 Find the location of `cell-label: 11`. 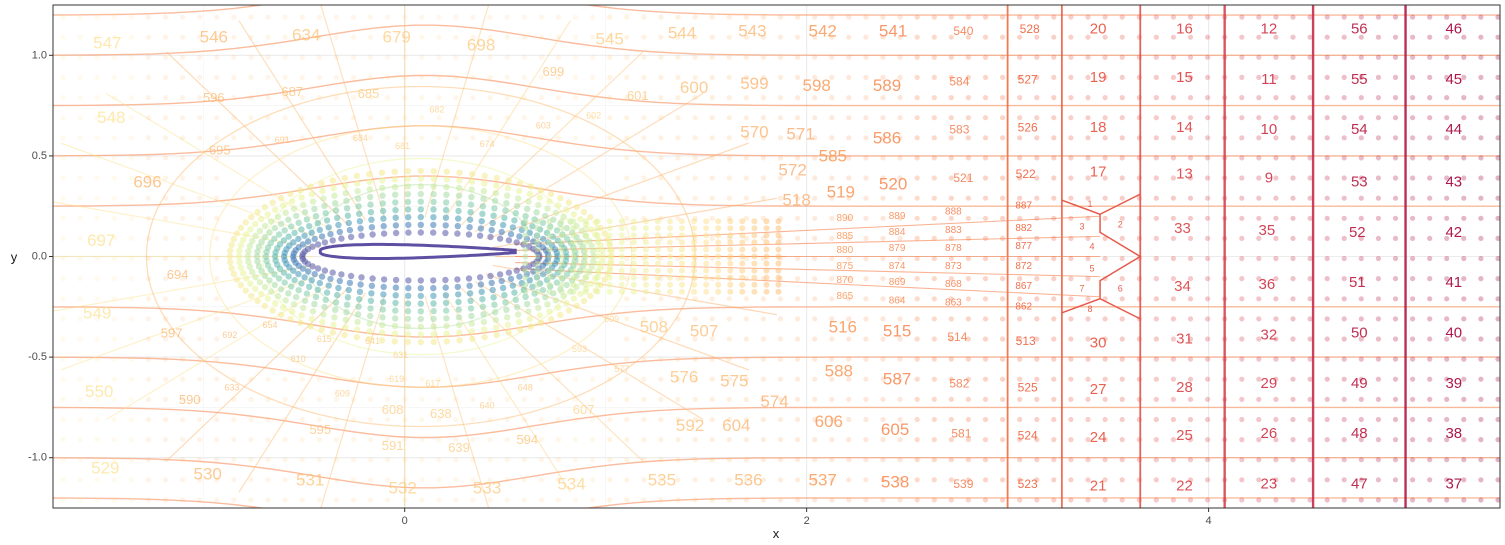

cell-label: 11 is located at coordinates (1269, 79).